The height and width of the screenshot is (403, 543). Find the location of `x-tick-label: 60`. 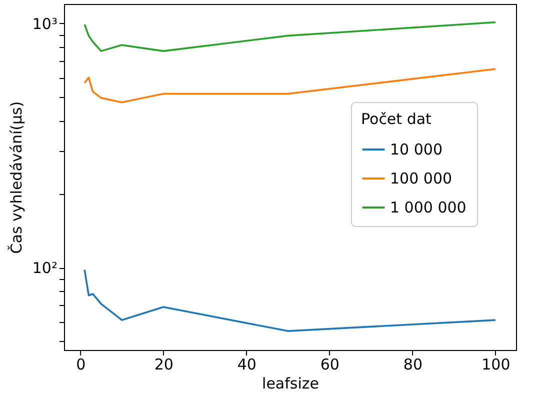

x-tick-label: 60 is located at coordinates (330, 365).